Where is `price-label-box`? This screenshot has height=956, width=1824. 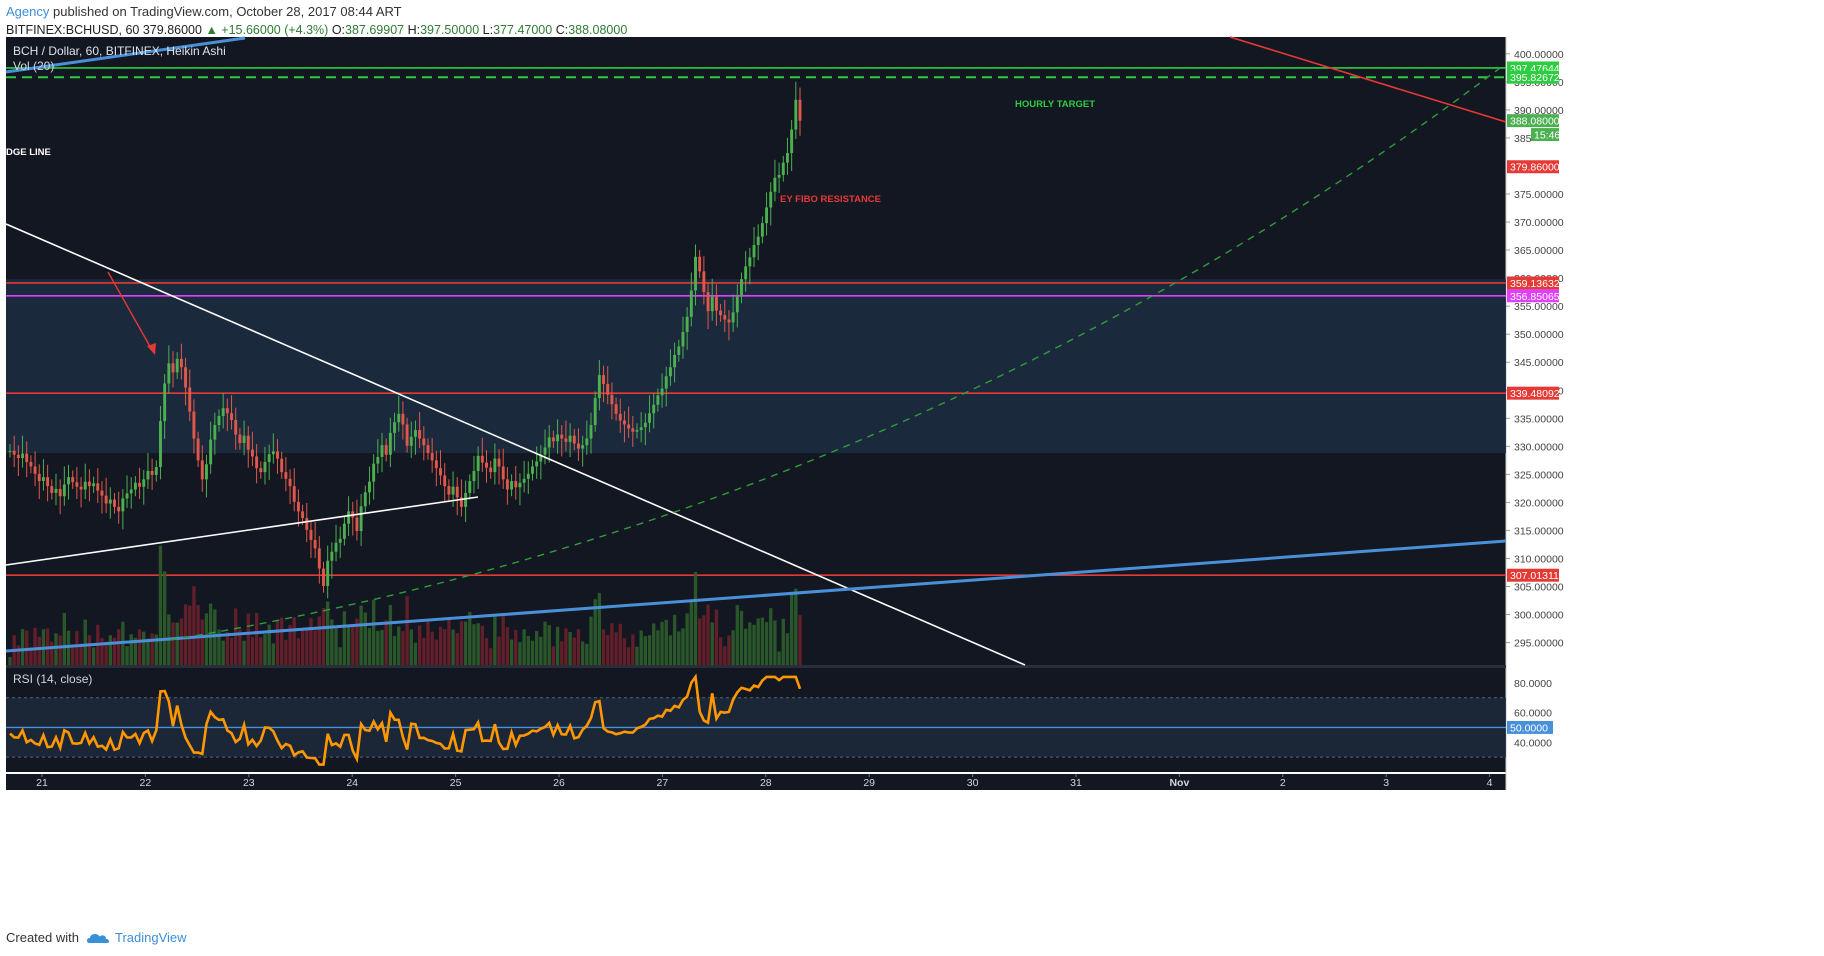
price-label-box is located at coordinates (1533, 167).